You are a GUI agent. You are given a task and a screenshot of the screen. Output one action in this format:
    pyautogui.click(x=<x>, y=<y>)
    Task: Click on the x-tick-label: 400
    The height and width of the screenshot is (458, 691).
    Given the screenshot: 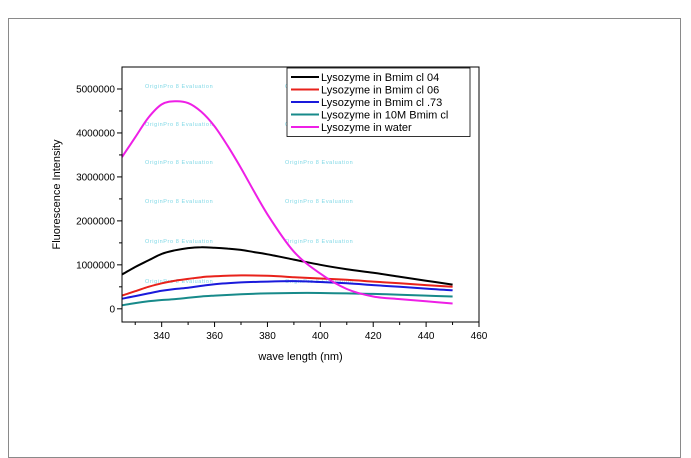 What is the action you would take?
    pyautogui.click(x=320, y=336)
    